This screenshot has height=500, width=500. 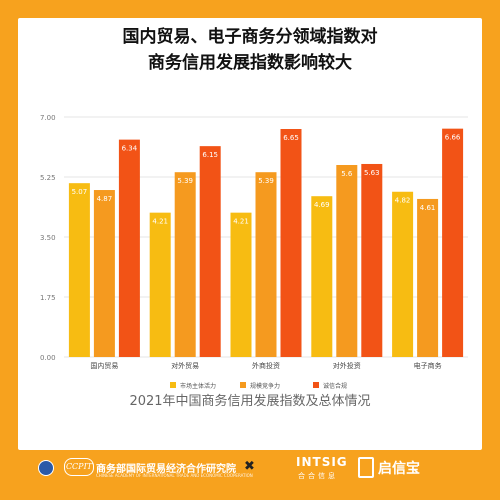 What do you see at coordinates (130, 149) in the screenshot?
I see `data-label: 6.34` at bounding box center [130, 149].